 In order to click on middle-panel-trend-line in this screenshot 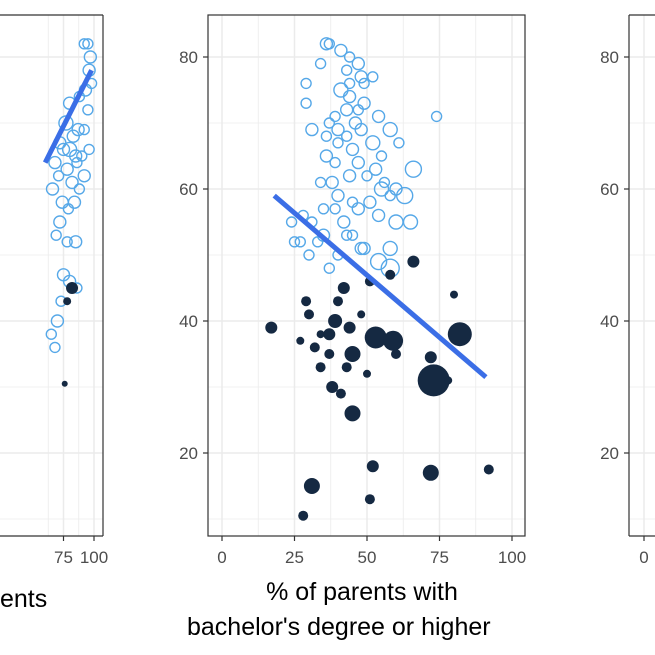, I will do `click(380, 286)`.